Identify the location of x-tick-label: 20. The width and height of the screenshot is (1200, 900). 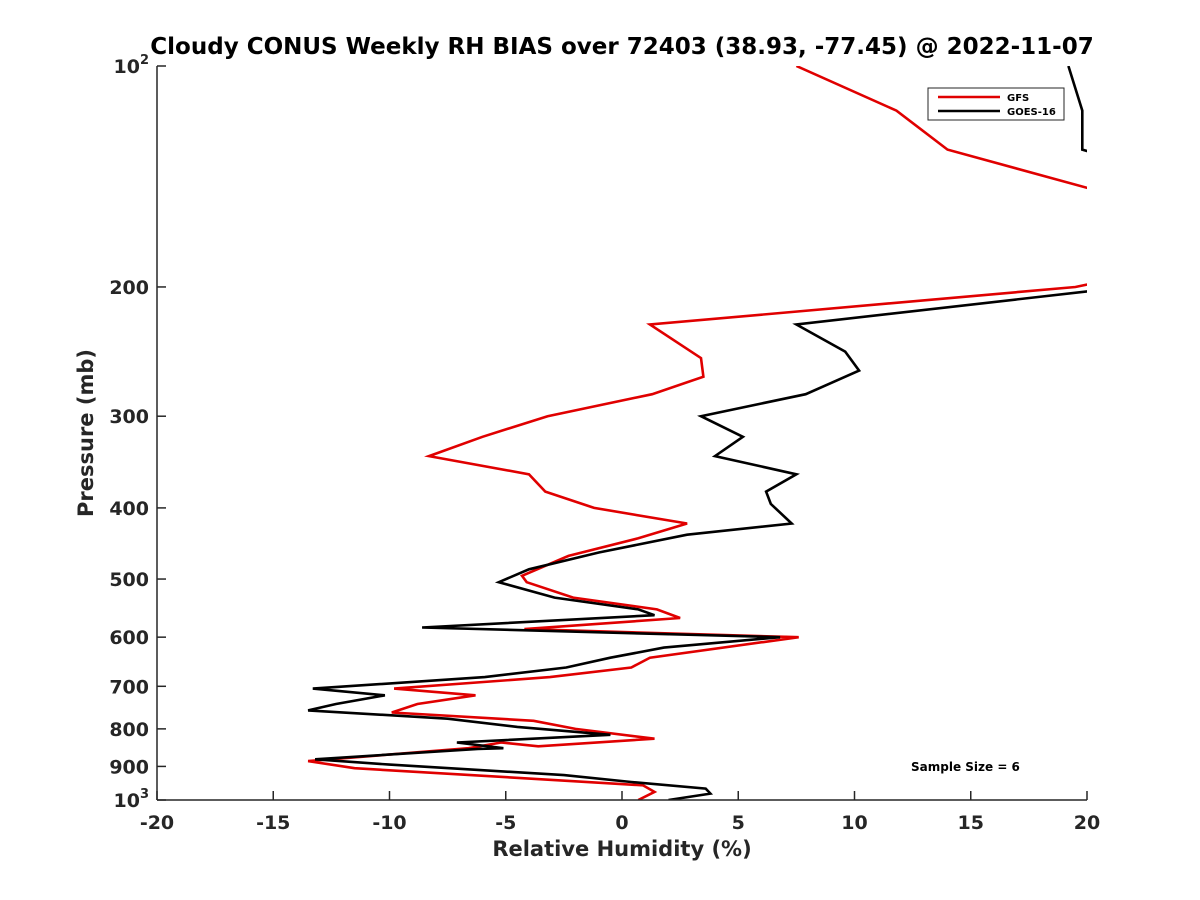
(1087, 823).